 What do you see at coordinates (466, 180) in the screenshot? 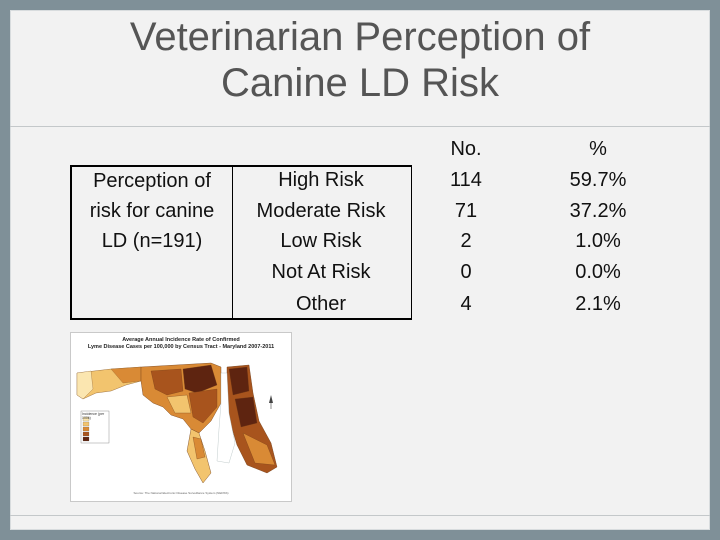
I see `count-cell: 114` at bounding box center [466, 180].